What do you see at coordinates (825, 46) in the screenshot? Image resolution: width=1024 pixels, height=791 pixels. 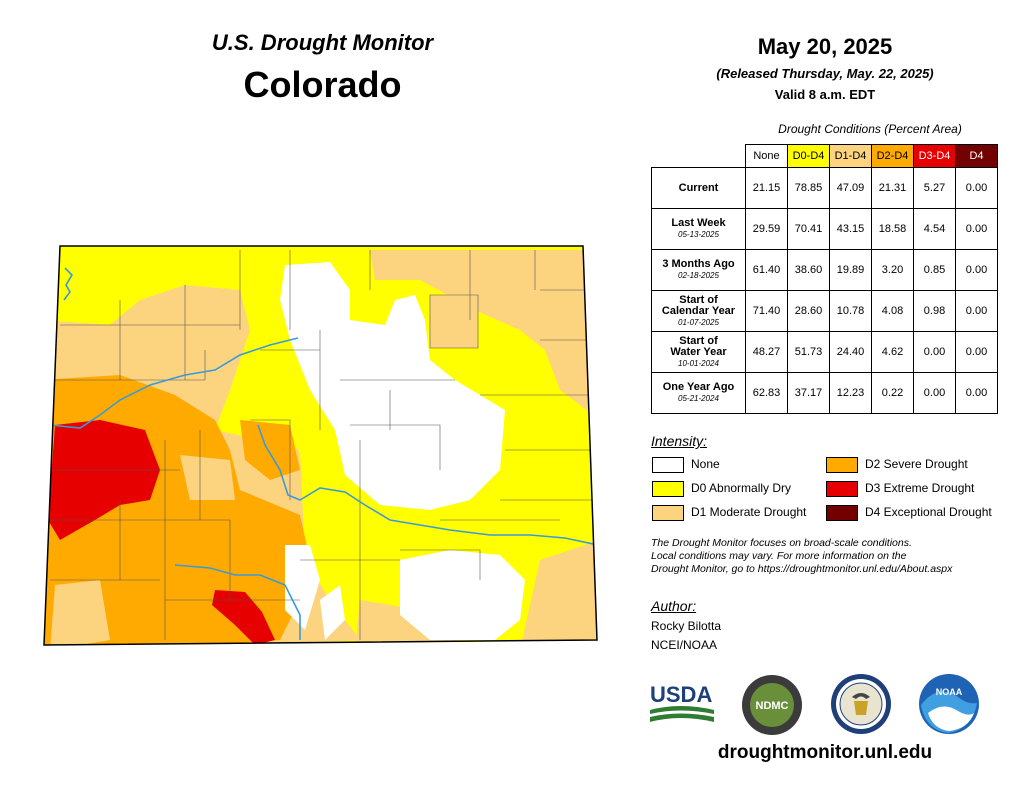 I see `map-date: May 20, 2025` at bounding box center [825, 46].